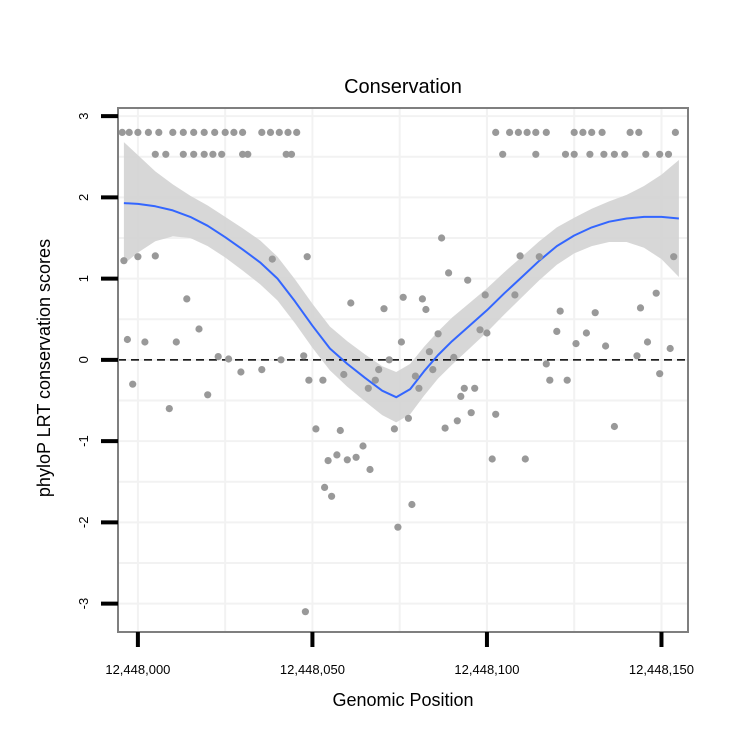 The width and height of the screenshot is (750, 750). I want to click on y-axis-label: phyloP LRT conservation scores, so click(44, 368).